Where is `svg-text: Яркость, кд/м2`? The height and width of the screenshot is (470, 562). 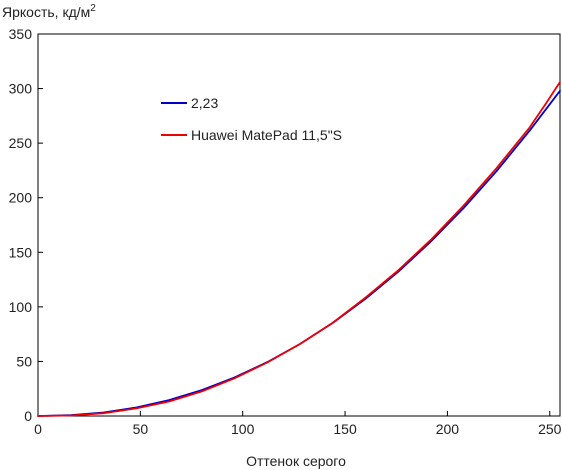 svg-text: Яркость, кд/м2 is located at coordinates (49, 11).